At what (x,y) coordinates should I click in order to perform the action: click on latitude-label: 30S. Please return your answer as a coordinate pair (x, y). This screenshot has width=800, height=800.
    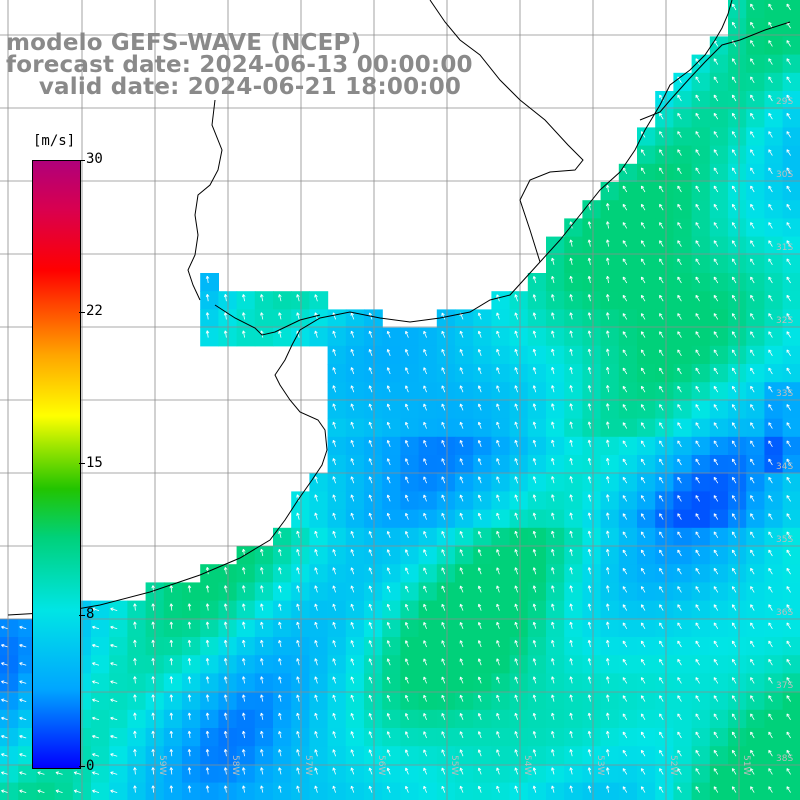
    Looking at the image, I should click on (784, 175).